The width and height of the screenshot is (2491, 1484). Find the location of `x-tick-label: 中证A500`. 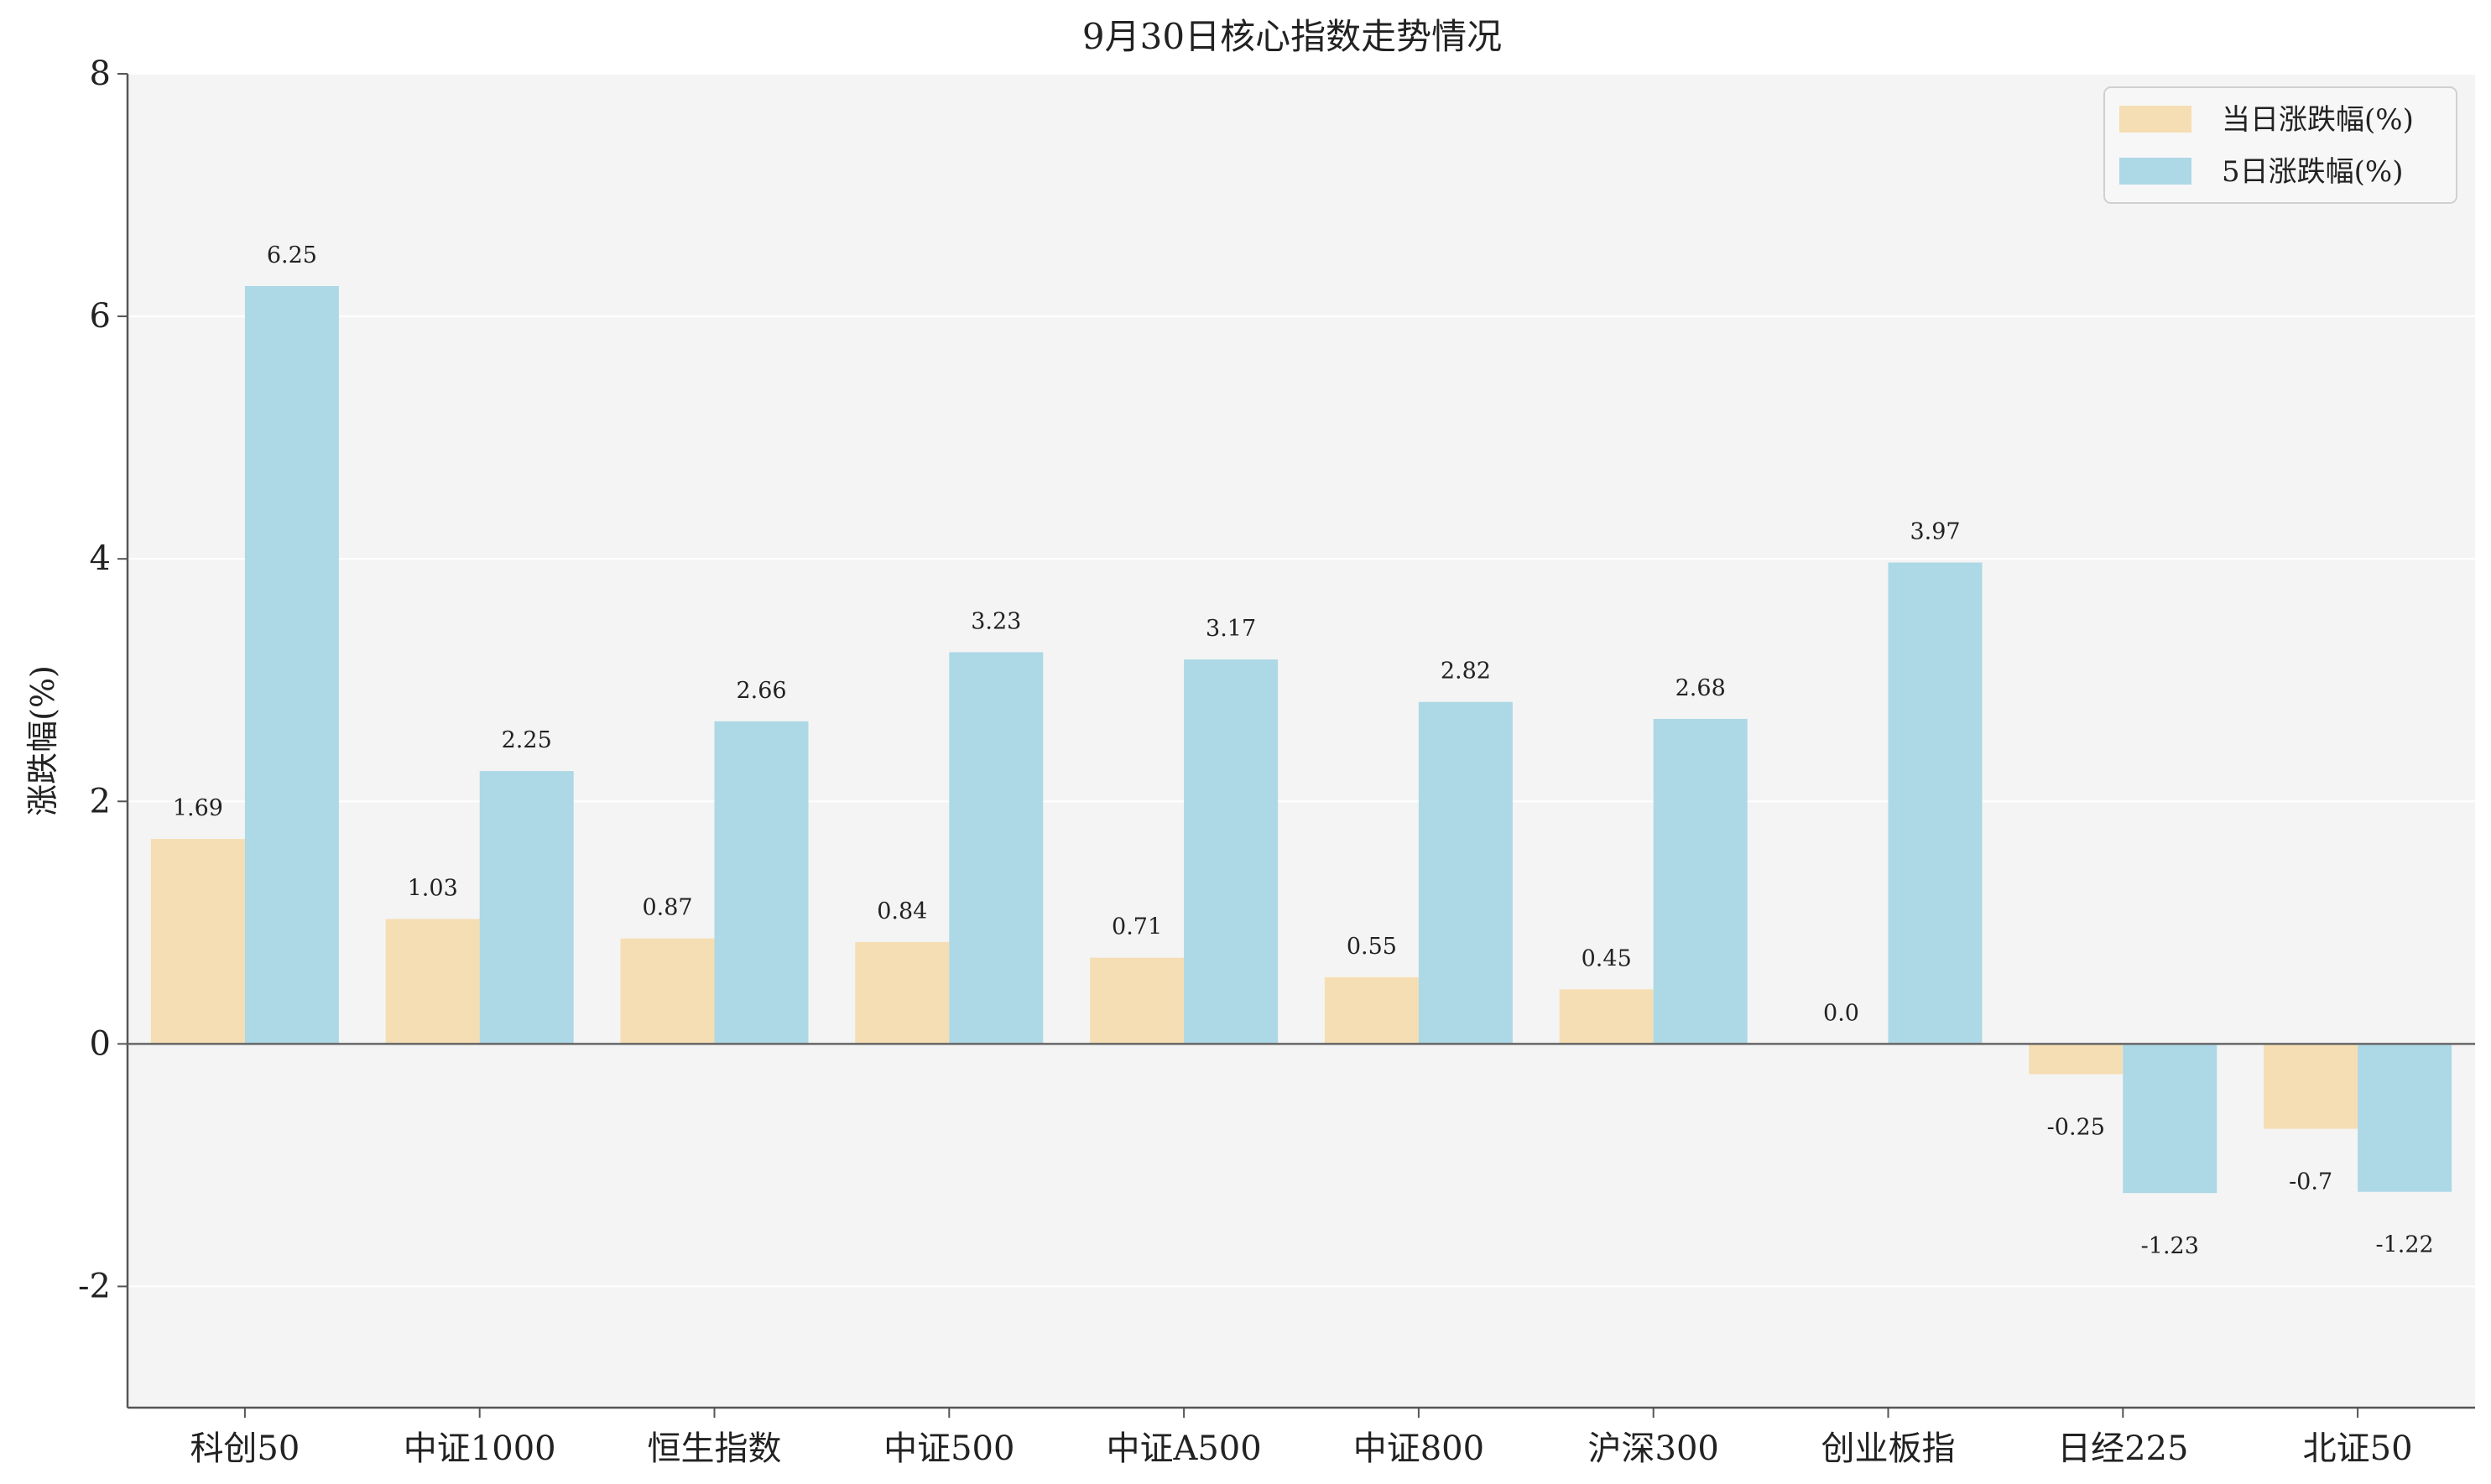

x-tick-label: 中证A500 is located at coordinates (1183, 1448).